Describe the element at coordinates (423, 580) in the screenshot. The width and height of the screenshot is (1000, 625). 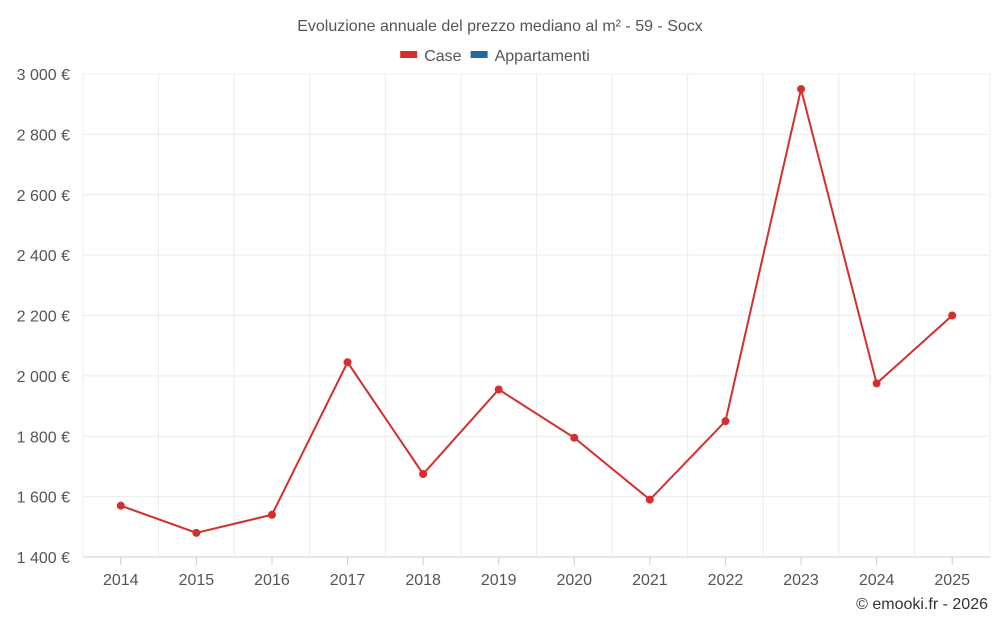
I see `x-tick-label: 2018` at that location.